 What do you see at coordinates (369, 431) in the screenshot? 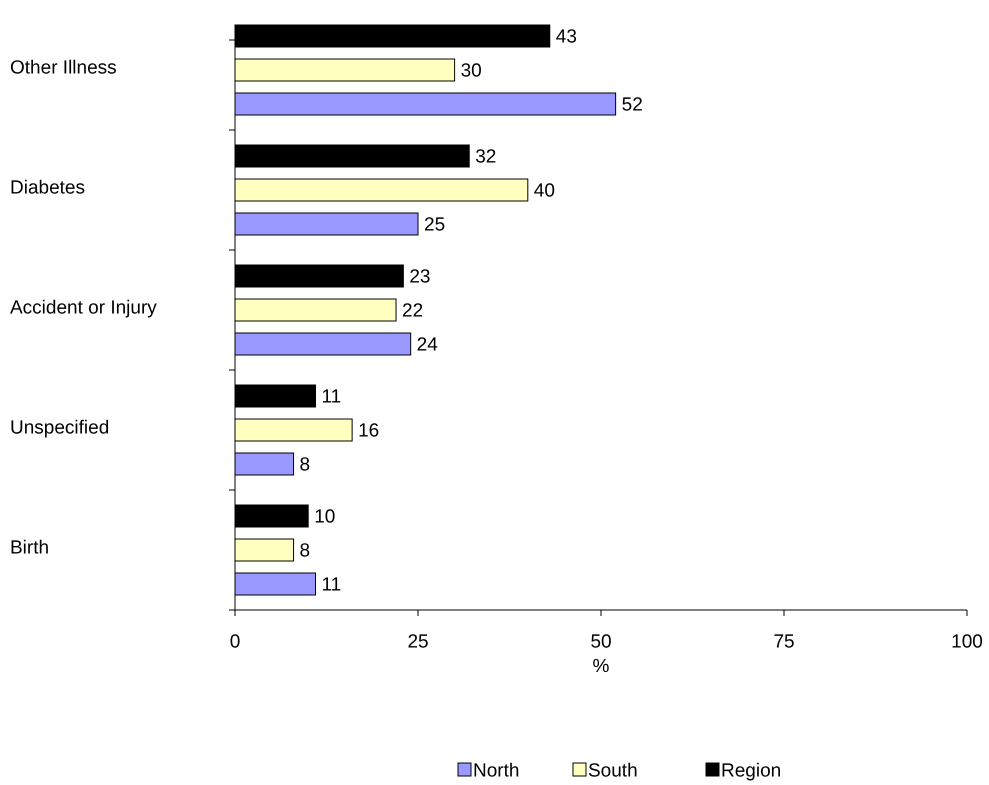
I see `data-label: 16` at bounding box center [369, 431].